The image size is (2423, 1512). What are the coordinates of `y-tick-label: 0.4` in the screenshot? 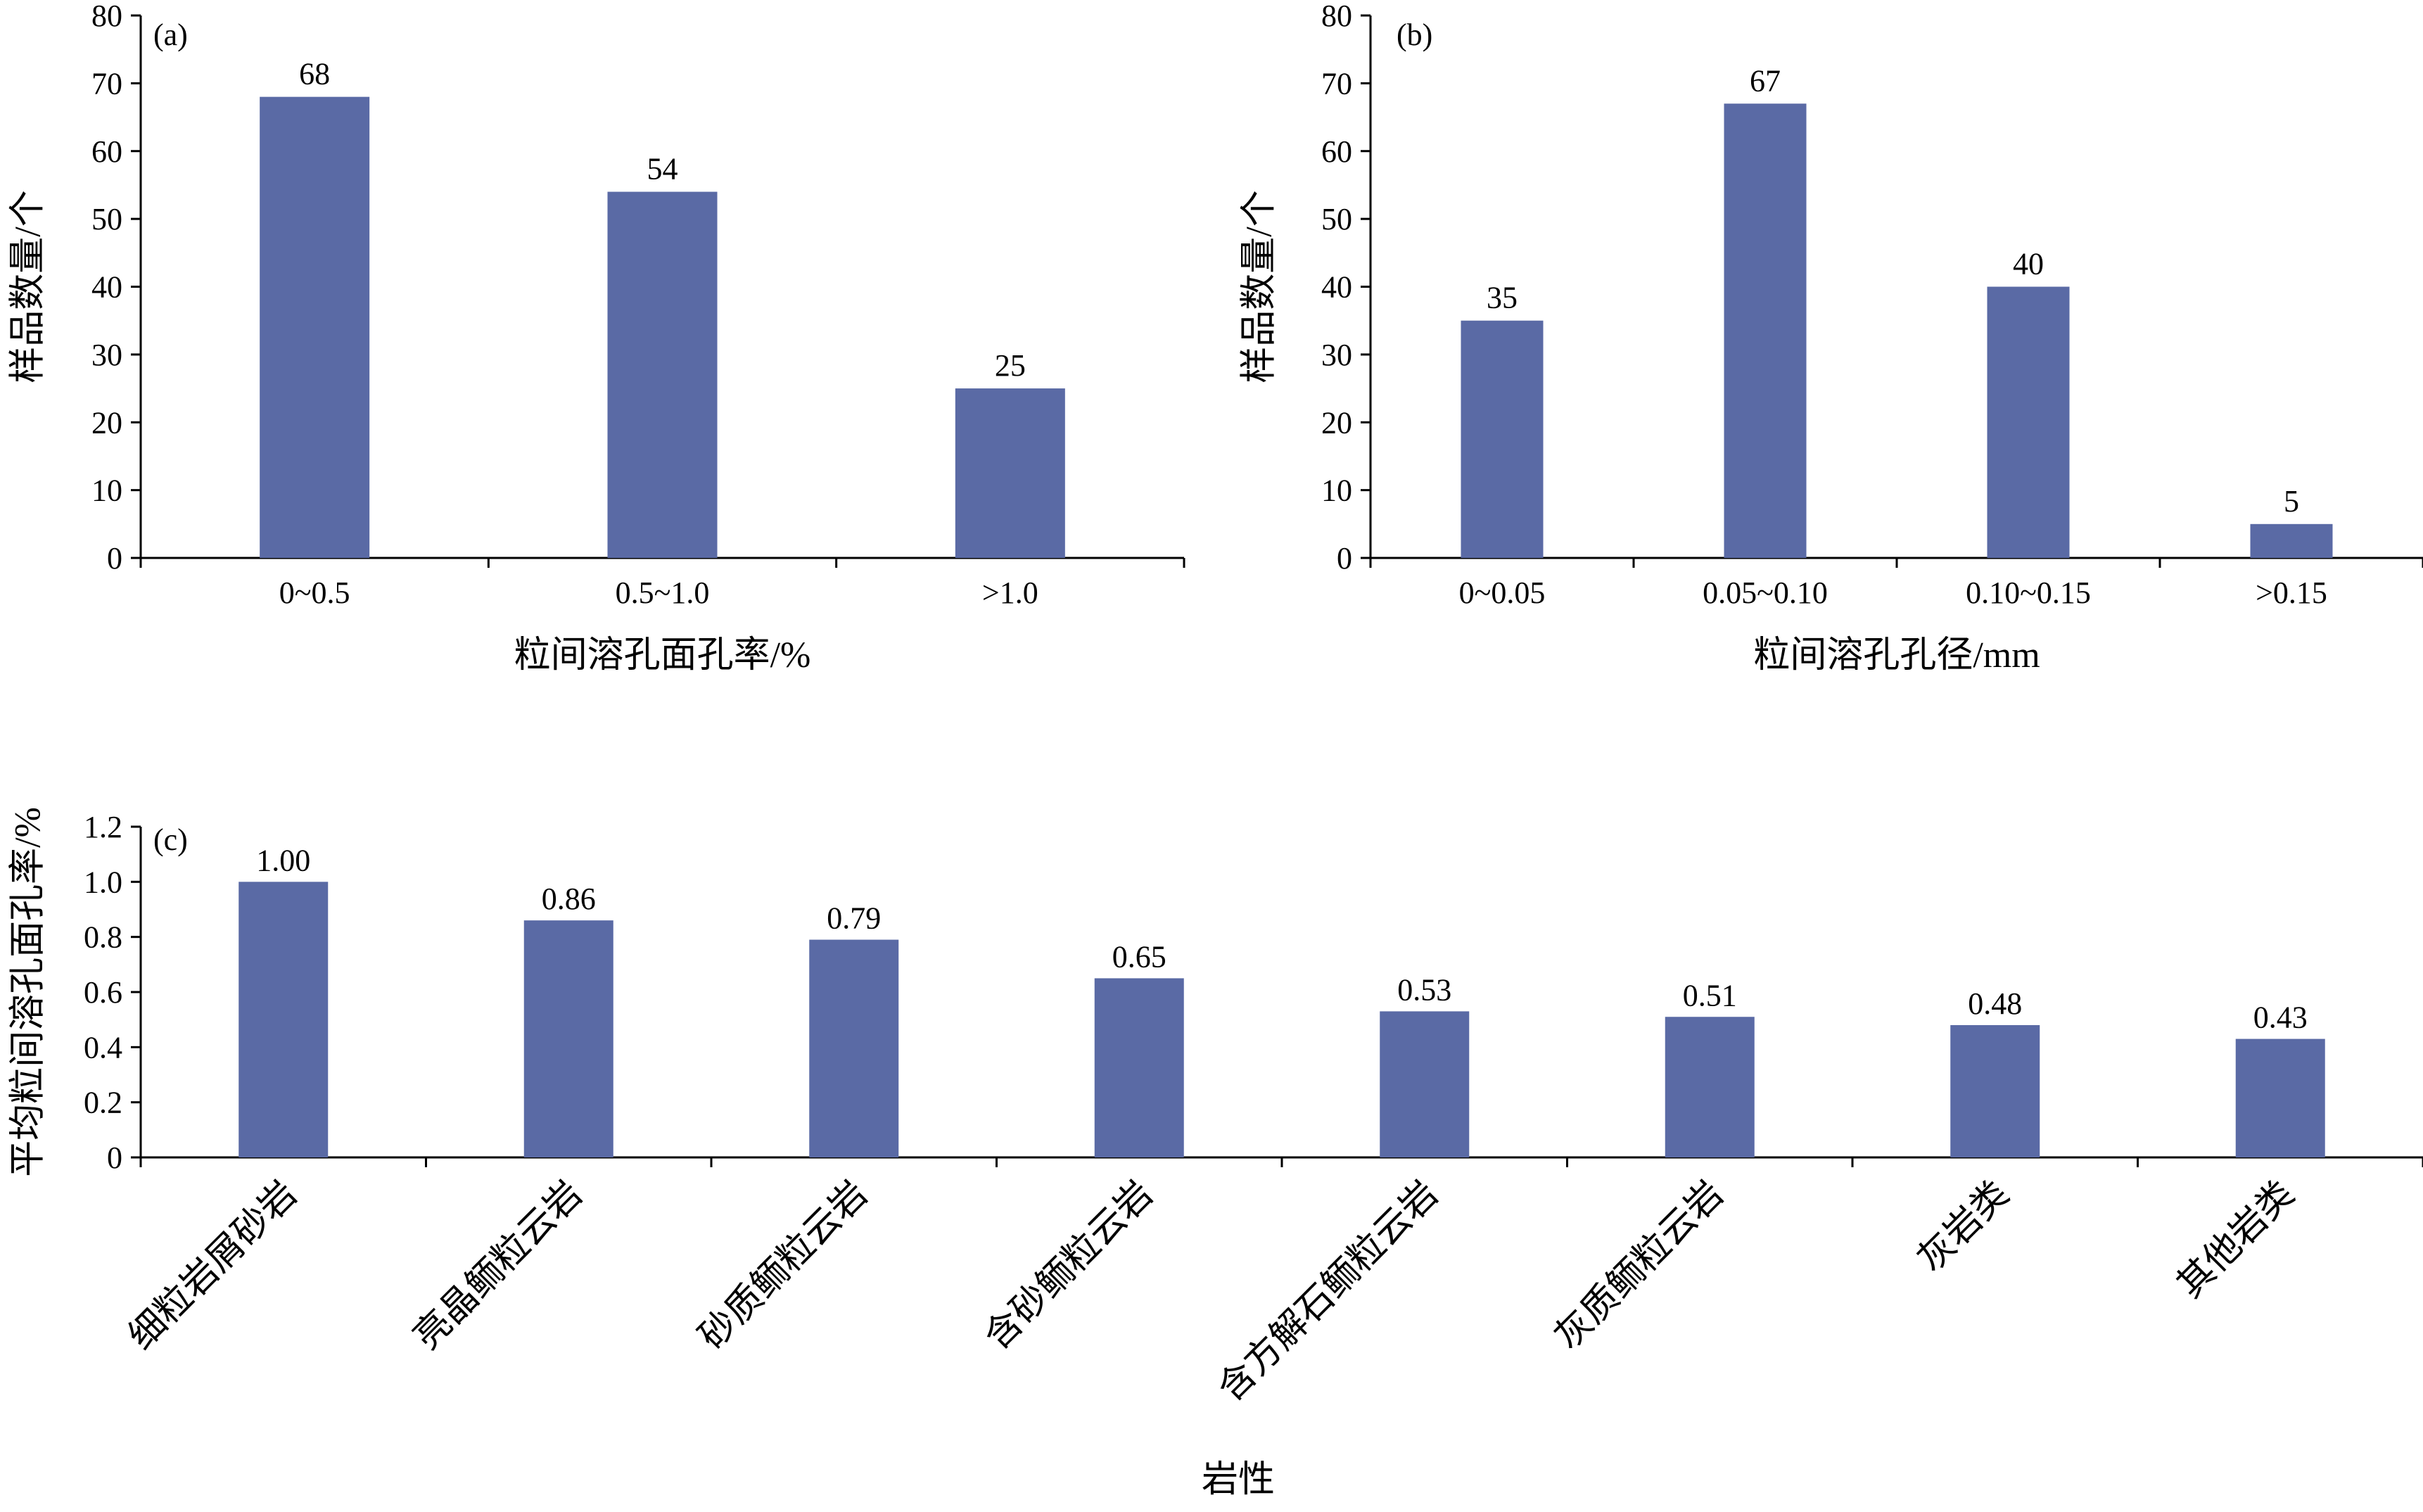 It's located at (103, 1047).